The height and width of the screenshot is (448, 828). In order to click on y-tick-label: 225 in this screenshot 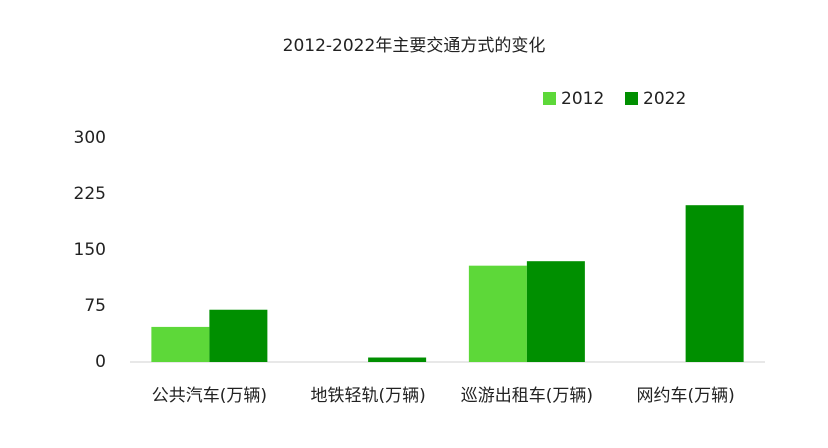, I will do `click(90, 194)`.